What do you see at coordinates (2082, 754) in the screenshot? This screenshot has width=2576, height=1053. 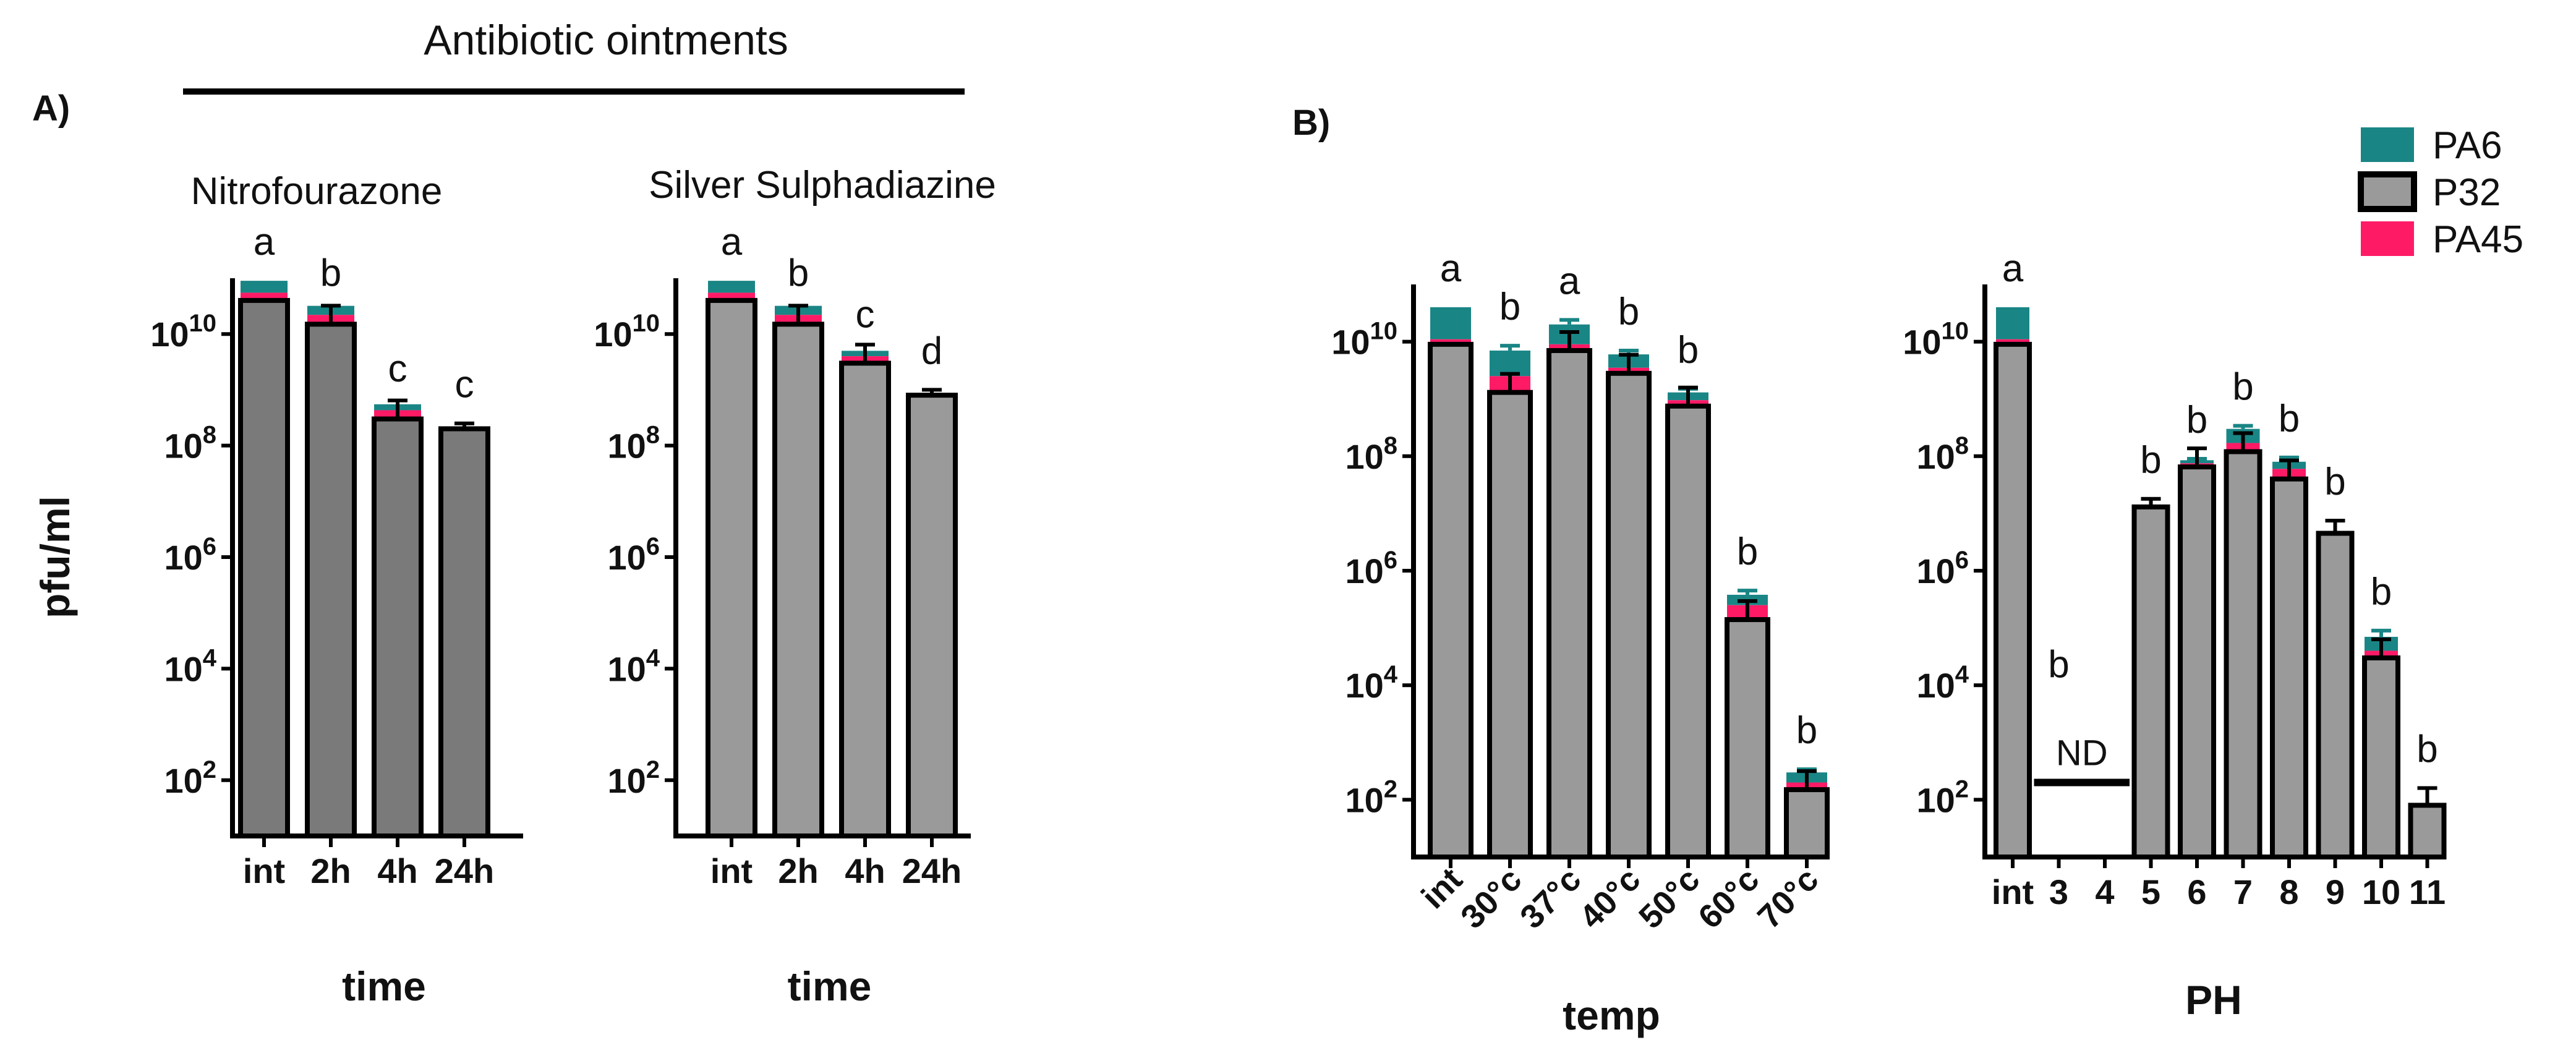 I see `nd-label: ND` at bounding box center [2082, 754].